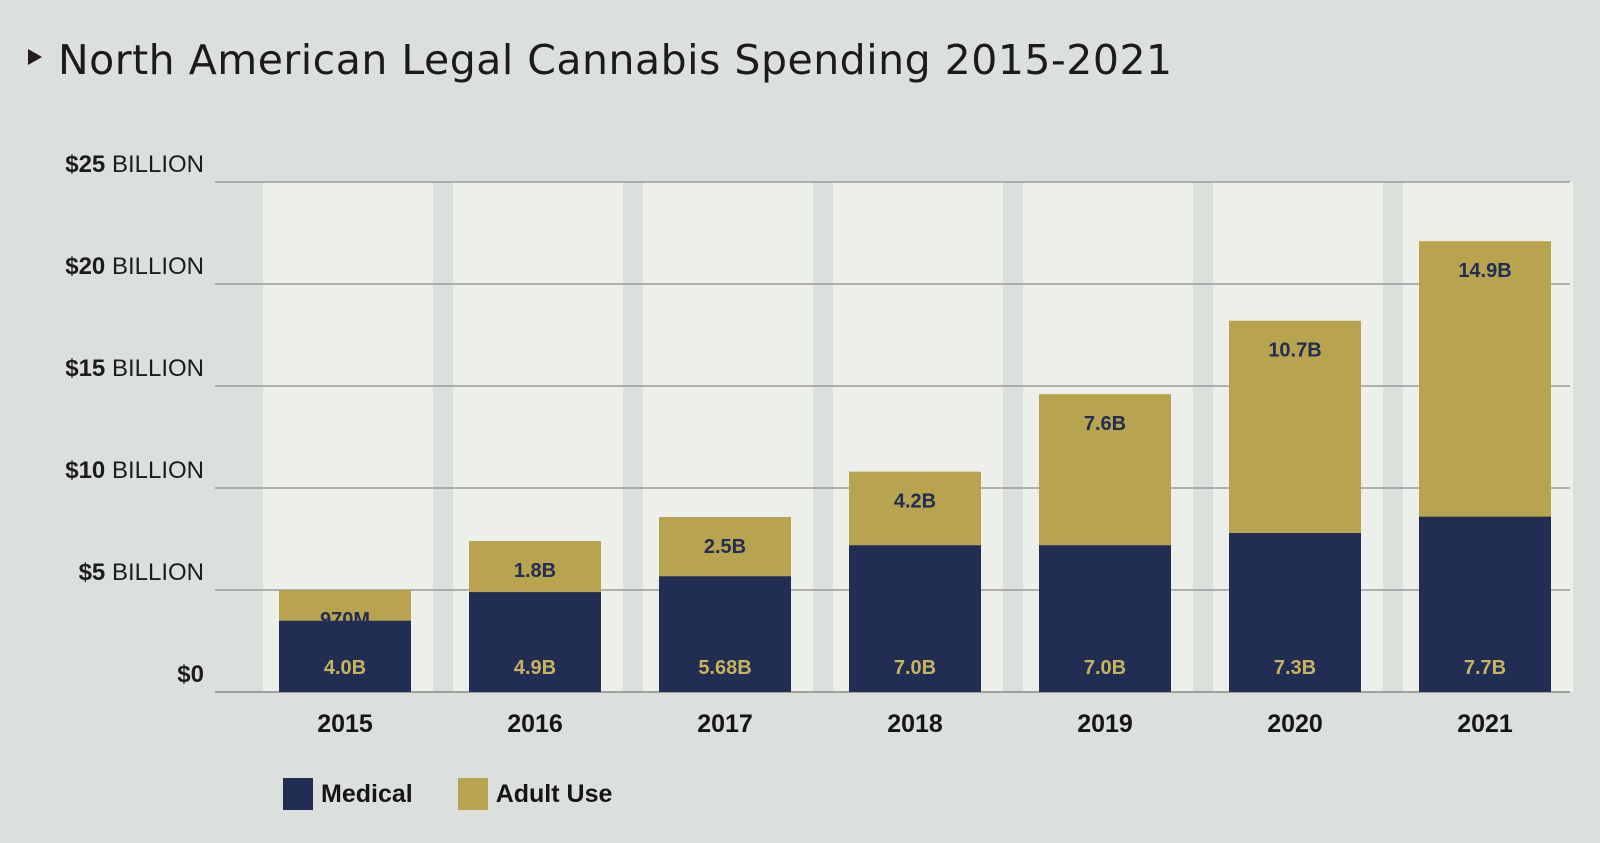 This screenshot has height=843, width=1600. I want to click on data-label-adult-use: 2.5B, so click(725, 547).